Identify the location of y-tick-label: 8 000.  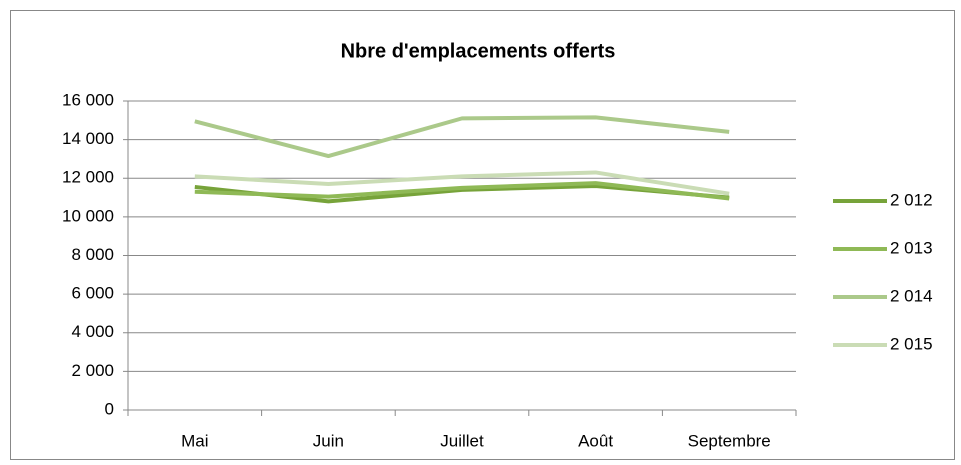
(92, 254).